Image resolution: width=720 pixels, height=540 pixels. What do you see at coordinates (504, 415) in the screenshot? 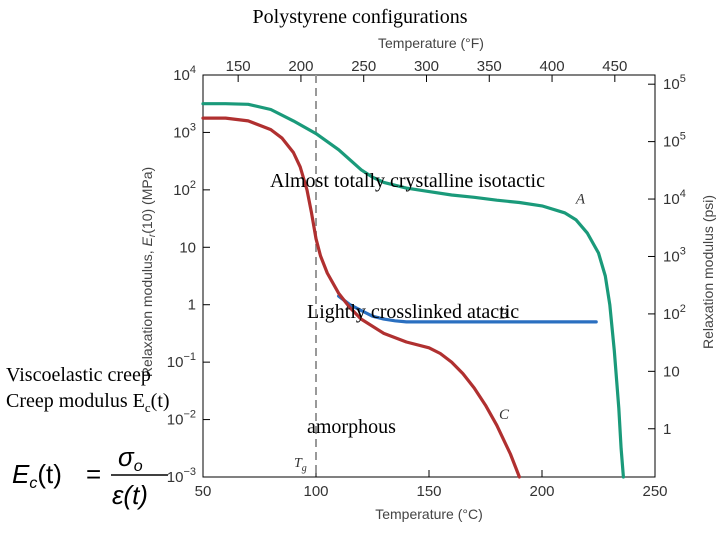
I see `series-label-c: C` at bounding box center [504, 415].